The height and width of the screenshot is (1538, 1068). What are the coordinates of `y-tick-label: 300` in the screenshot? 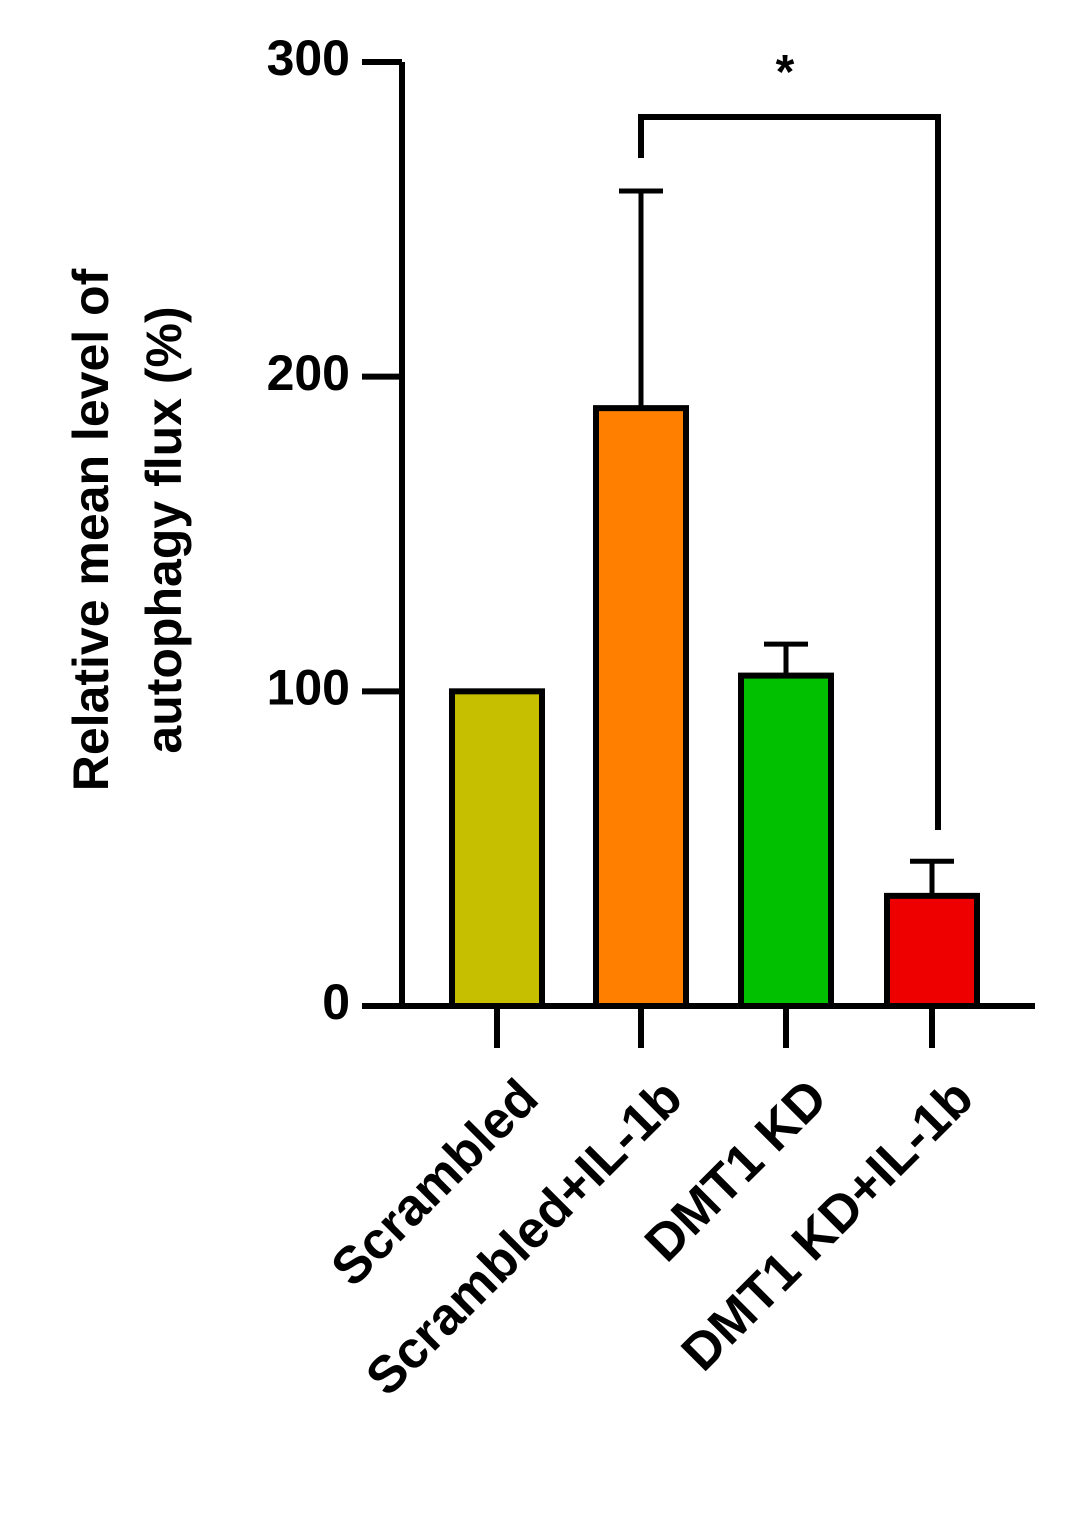 It's located at (308, 58).